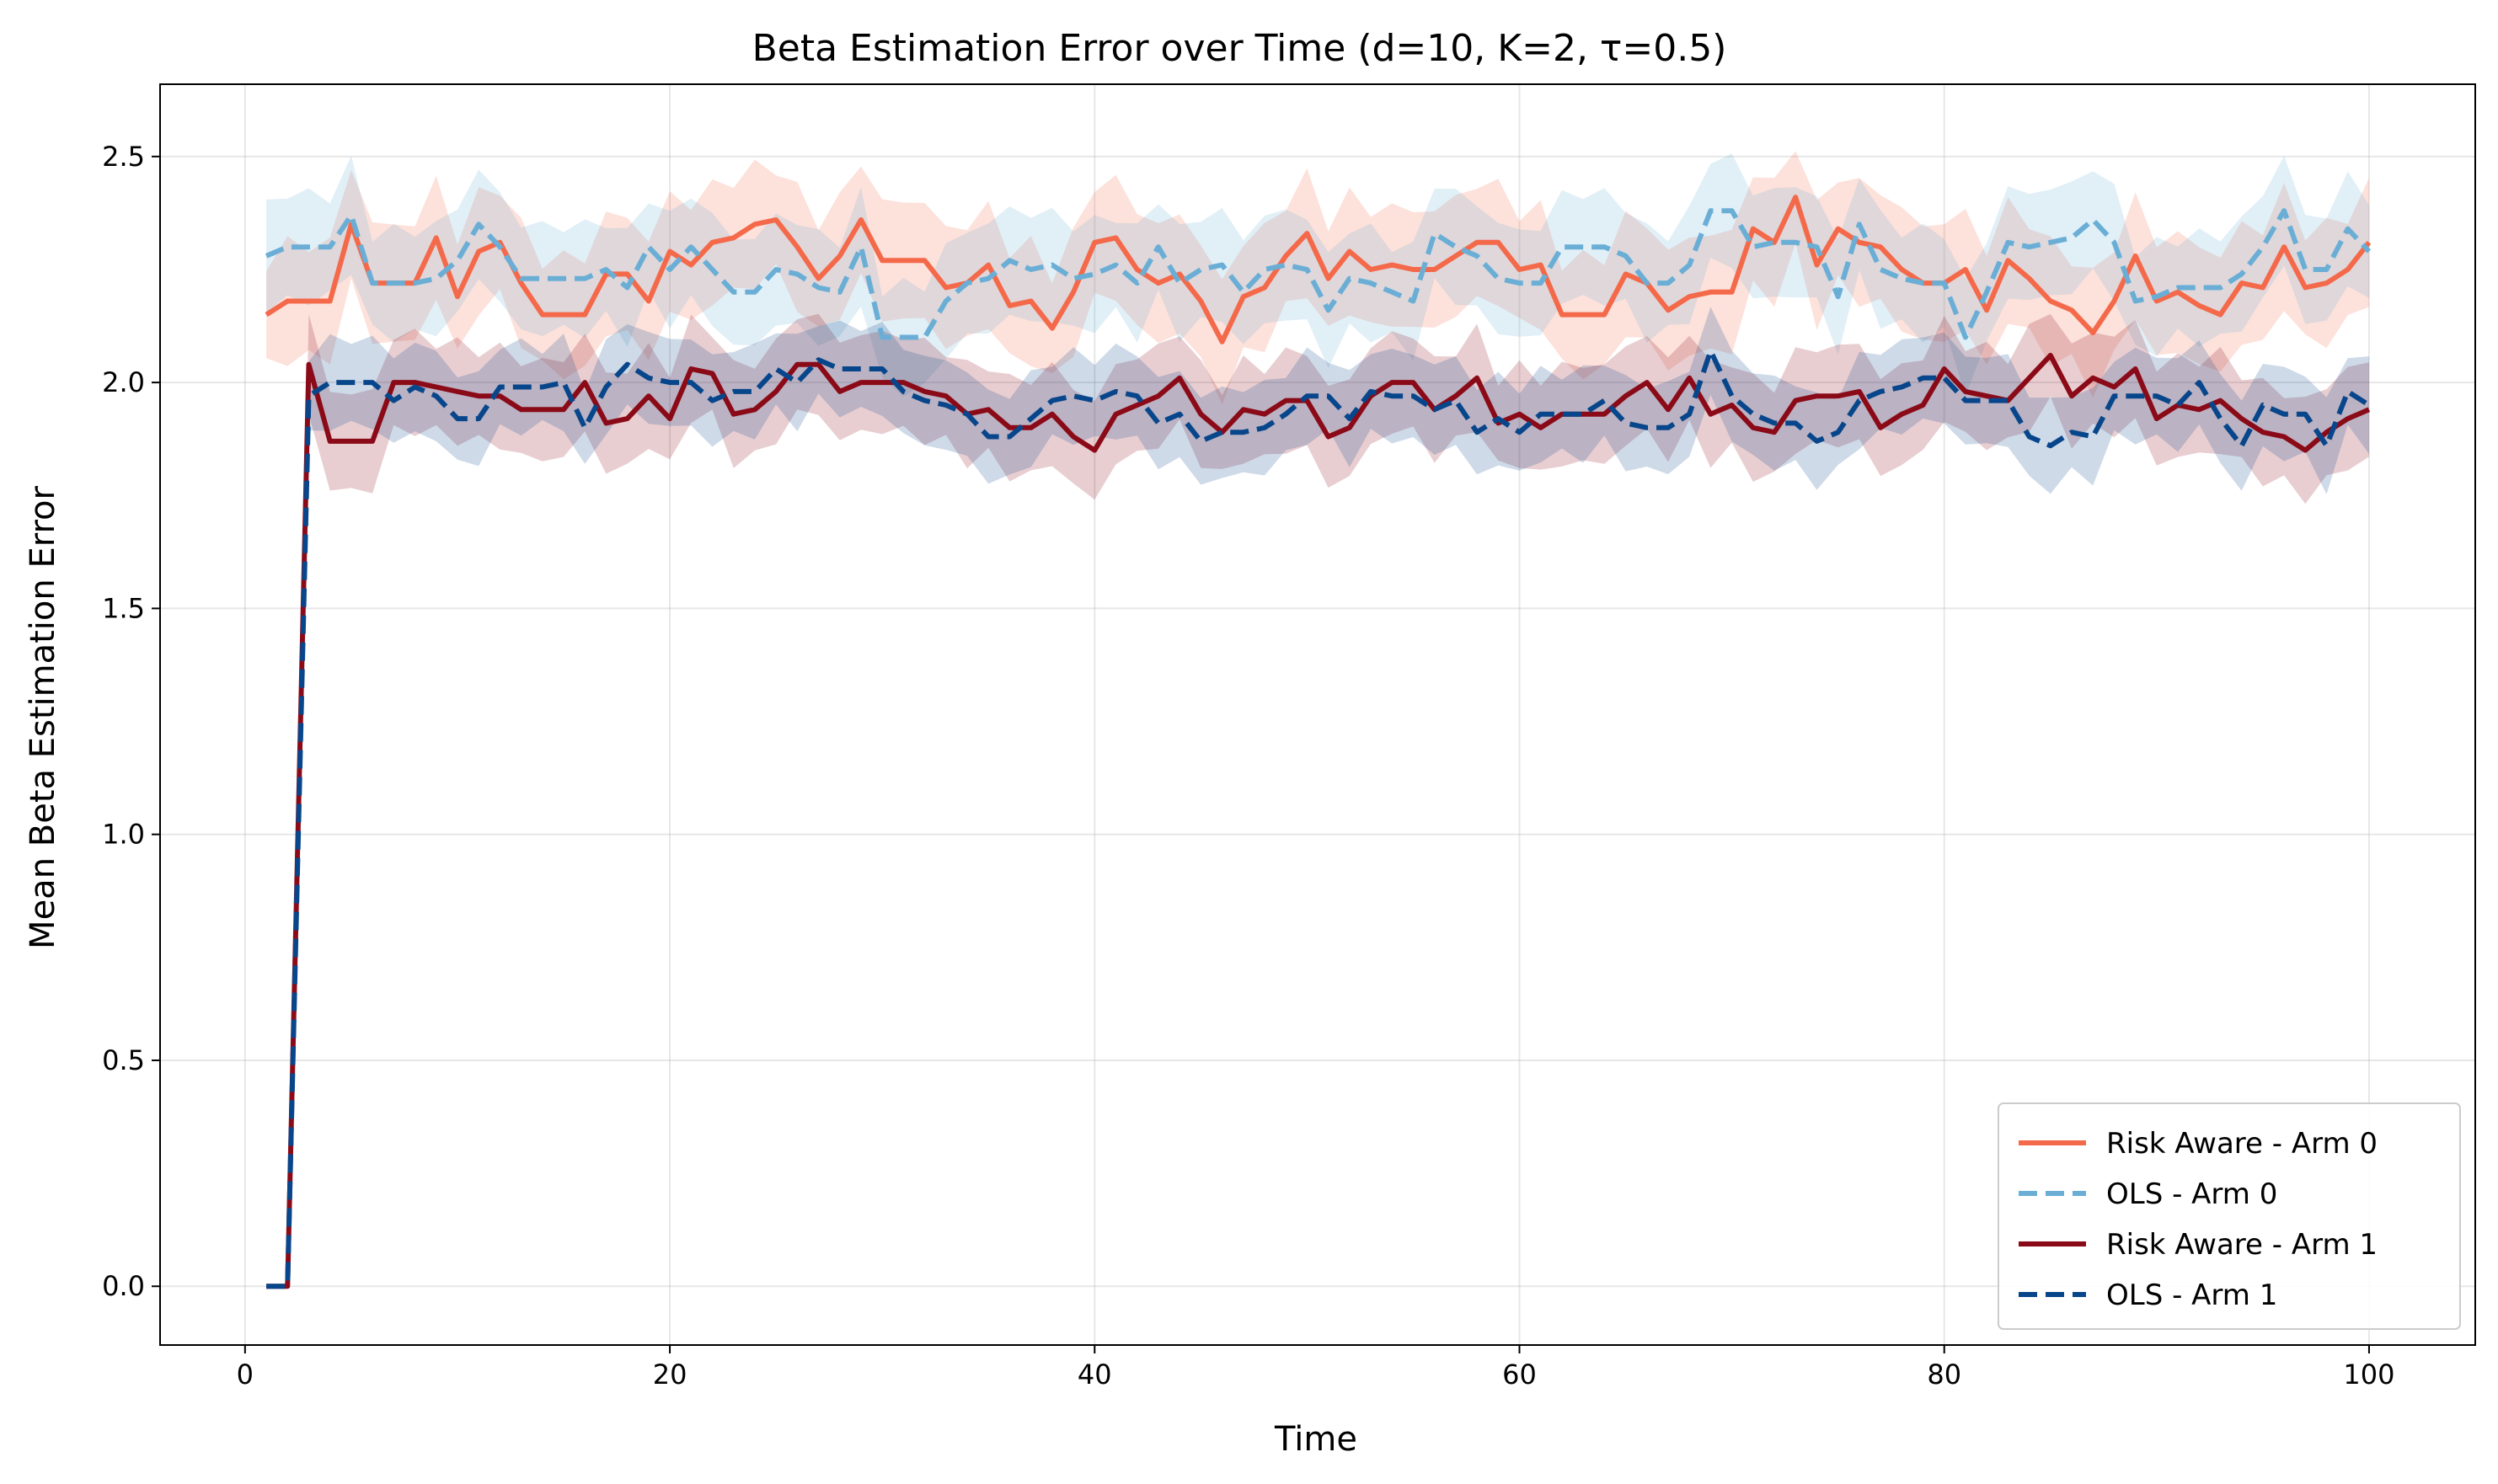  Describe the element at coordinates (123, 157) in the screenshot. I see `y-tick-label: 2.5` at that location.